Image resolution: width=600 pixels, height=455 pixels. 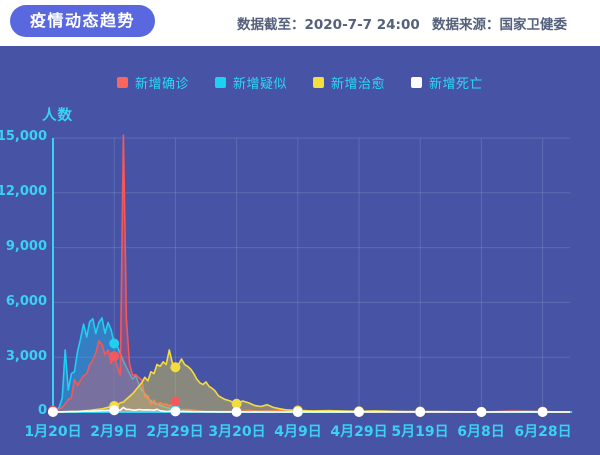 What do you see at coordinates (481, 432) in the screenshot?
I see `x-tick-label: 6月8日` at bounding box center [481, 432].